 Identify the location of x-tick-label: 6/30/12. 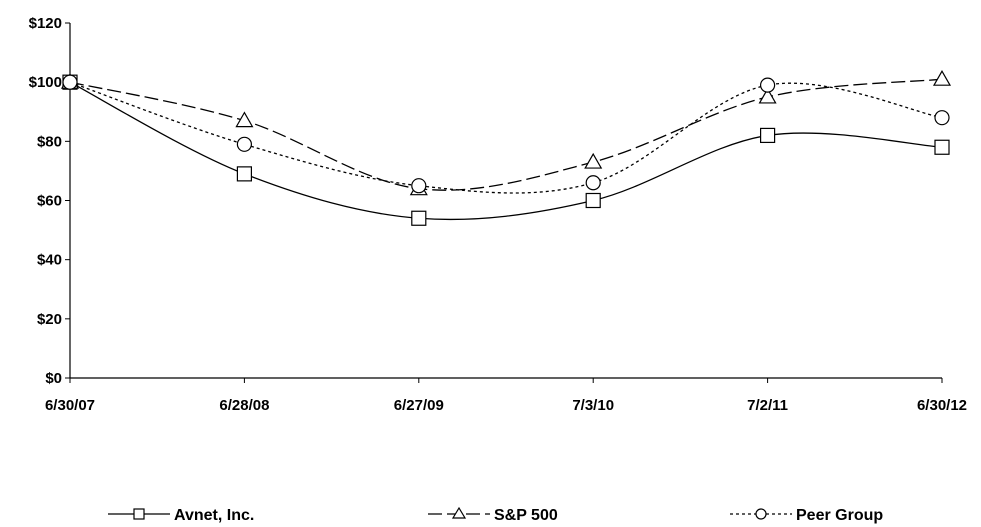
(942, 405).